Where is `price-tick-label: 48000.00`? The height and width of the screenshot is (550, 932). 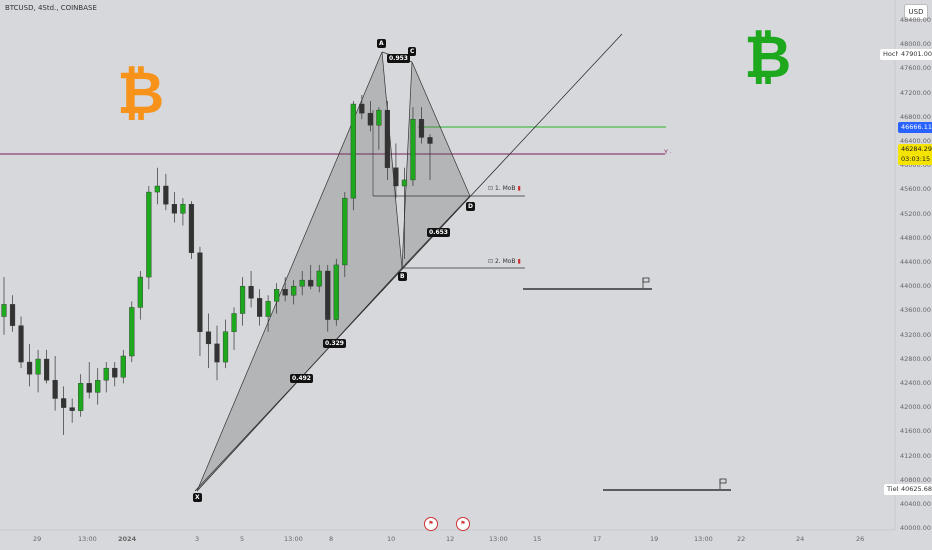 price-tick-label: 48000.00 is located at coordinates (916, 44).